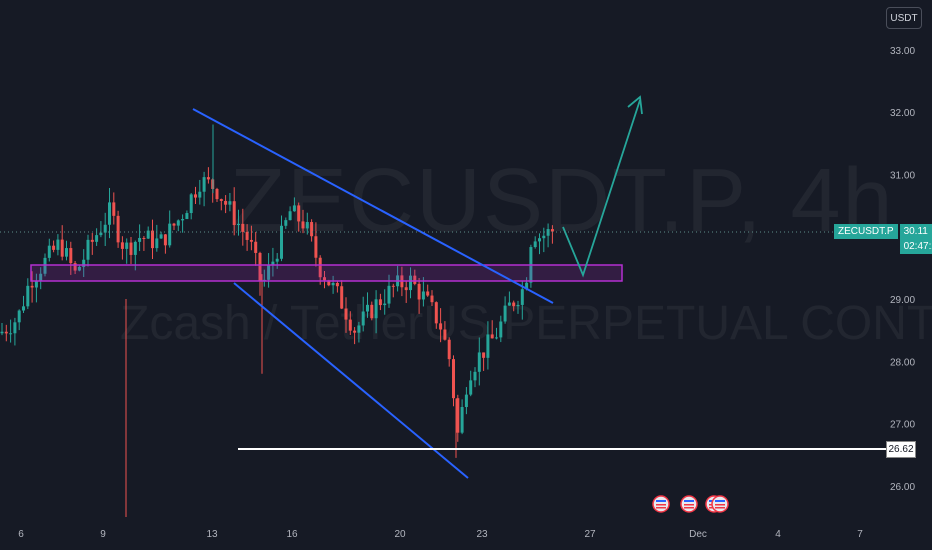 Image resolution: width=932 pixels, height=550 pixels. Describe the element at coordinates (601, 188) in the screenshot. I see `projection-path` at that location.